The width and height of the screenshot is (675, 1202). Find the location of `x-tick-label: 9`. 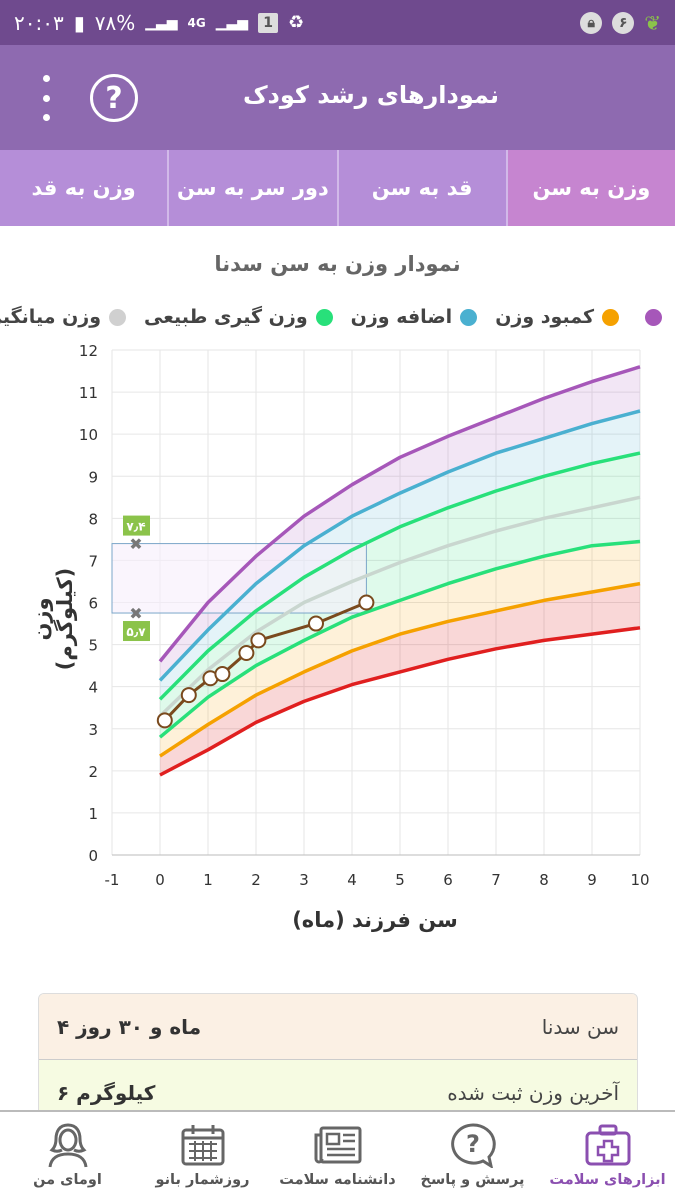

x-tick-label: 9 is located at coordinates (592, 880).